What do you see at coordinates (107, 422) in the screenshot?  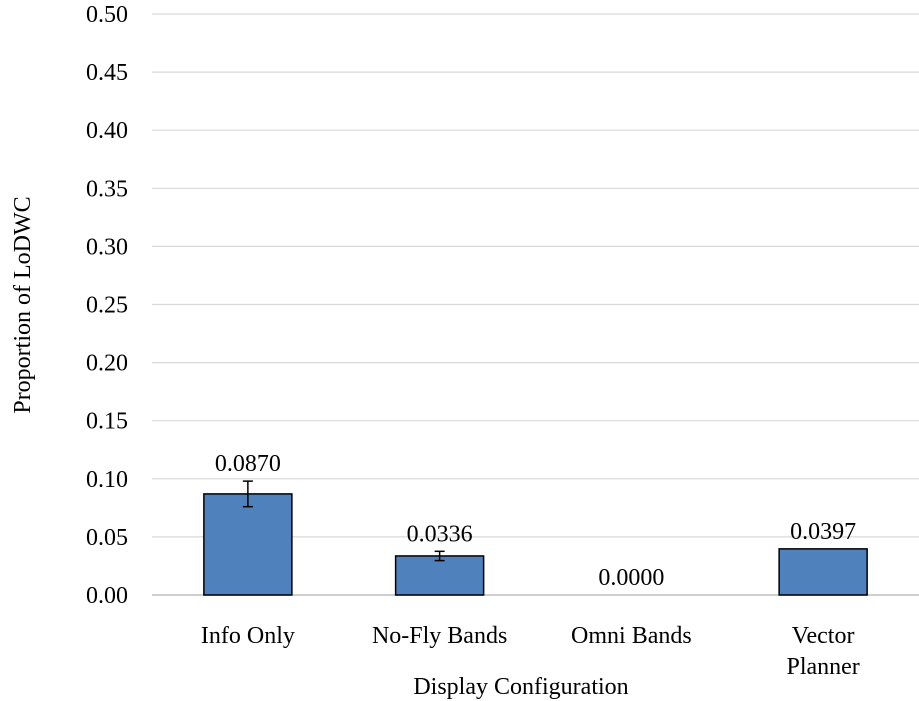 I see `y-tick-label: 0.15` at bounding box center [107, 422].